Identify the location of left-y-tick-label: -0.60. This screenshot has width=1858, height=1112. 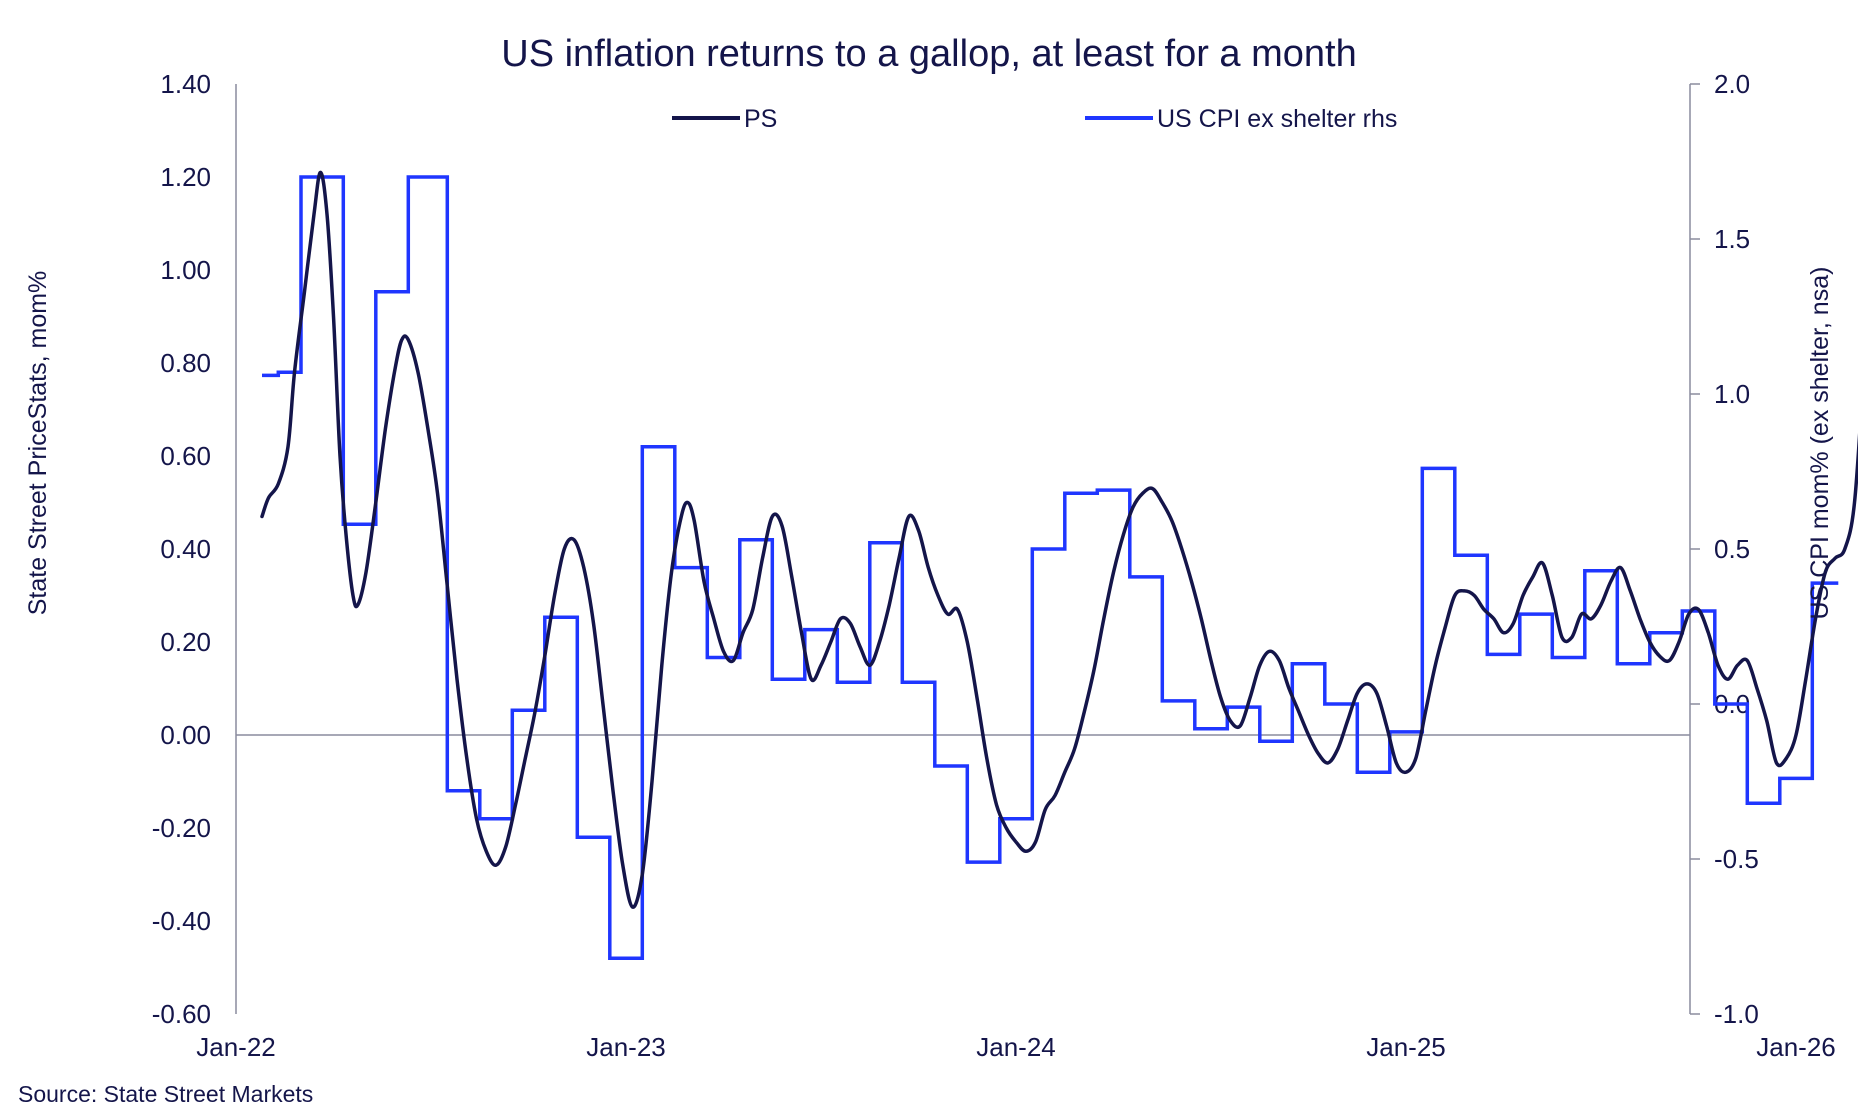
(181, 1014).